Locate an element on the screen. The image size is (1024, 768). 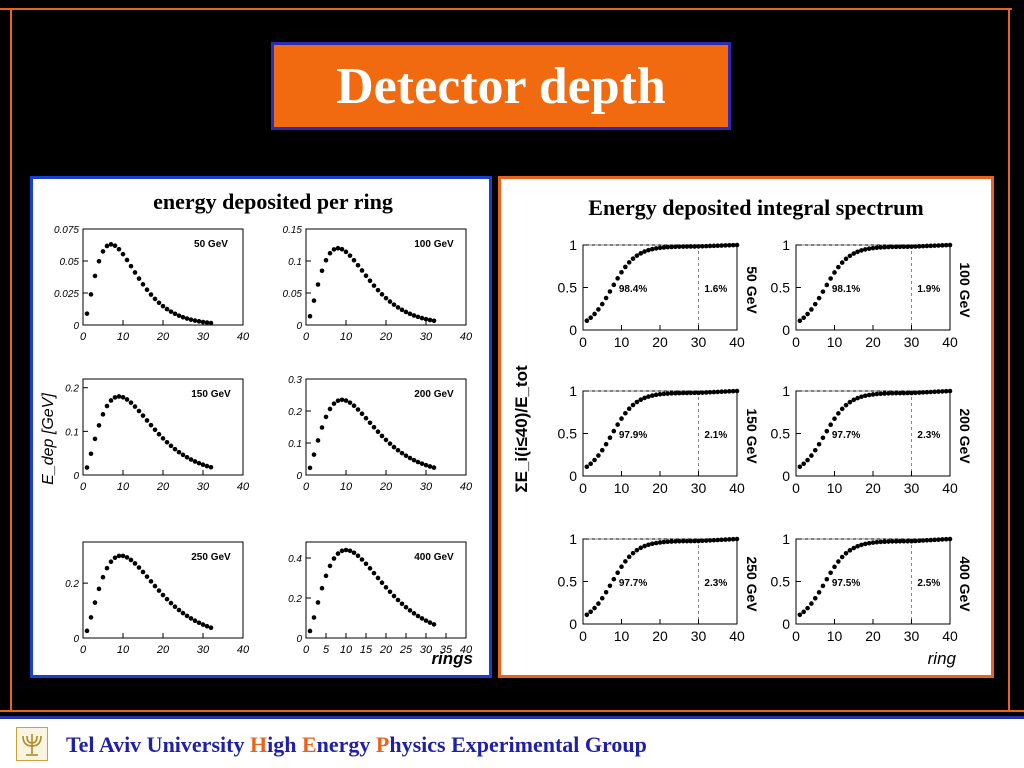
footer-part-highlight: H is located at coordinates (258, 744).